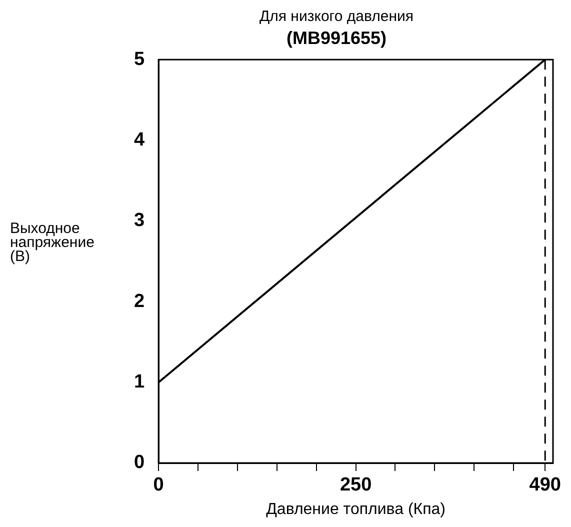  What do you see at coordinates (139, 463) in the screenshot?
I see `y-tick-label: 0` at bounding box center [139, 463].